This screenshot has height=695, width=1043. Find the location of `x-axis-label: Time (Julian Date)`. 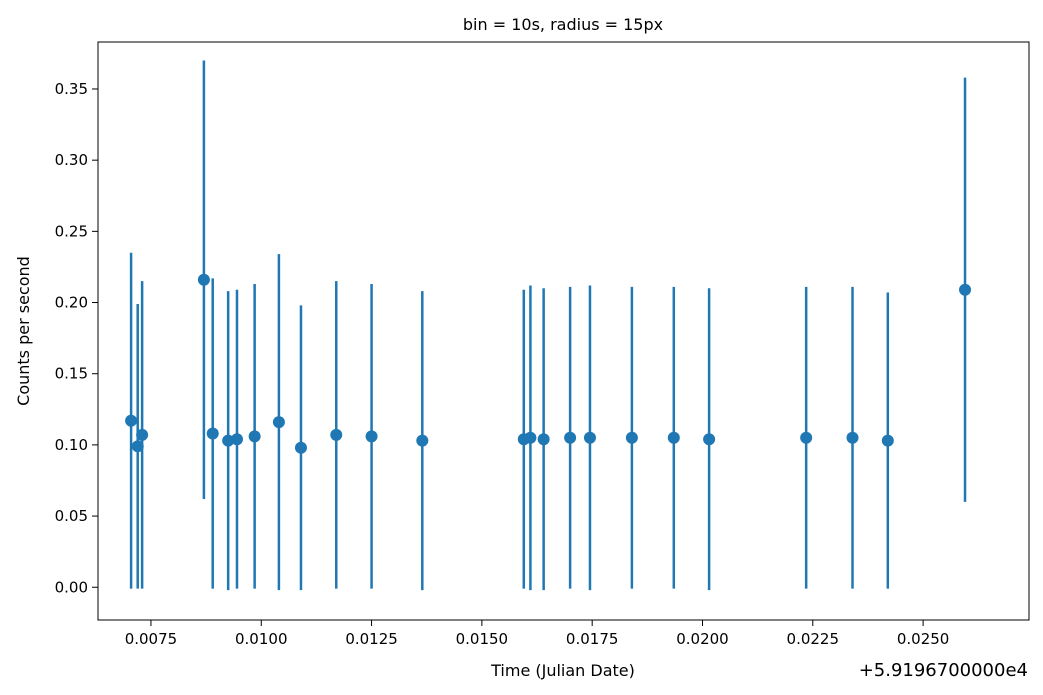

x-axis-label: Time (Julian Date) is located at coordinates (562, 670).